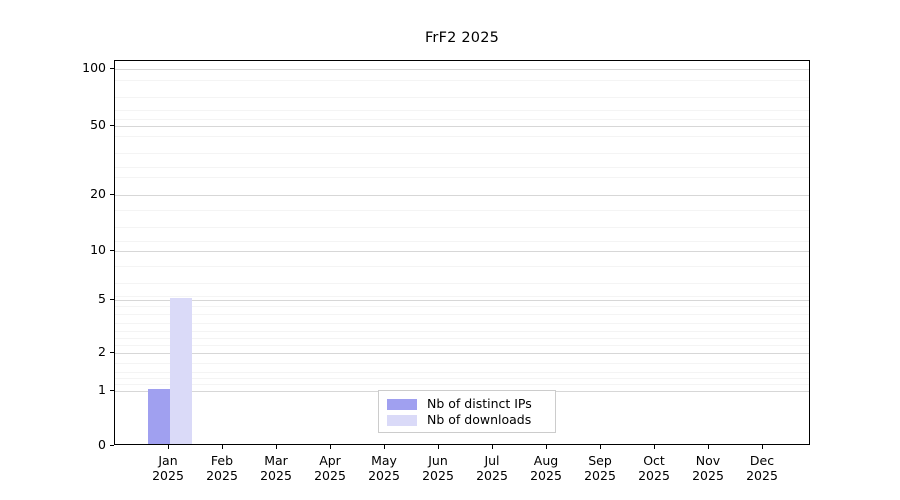 Image resolution: width=900 pixels, height=500 pixels. I want to click on y-tick-label: 100, so click(94, 67).